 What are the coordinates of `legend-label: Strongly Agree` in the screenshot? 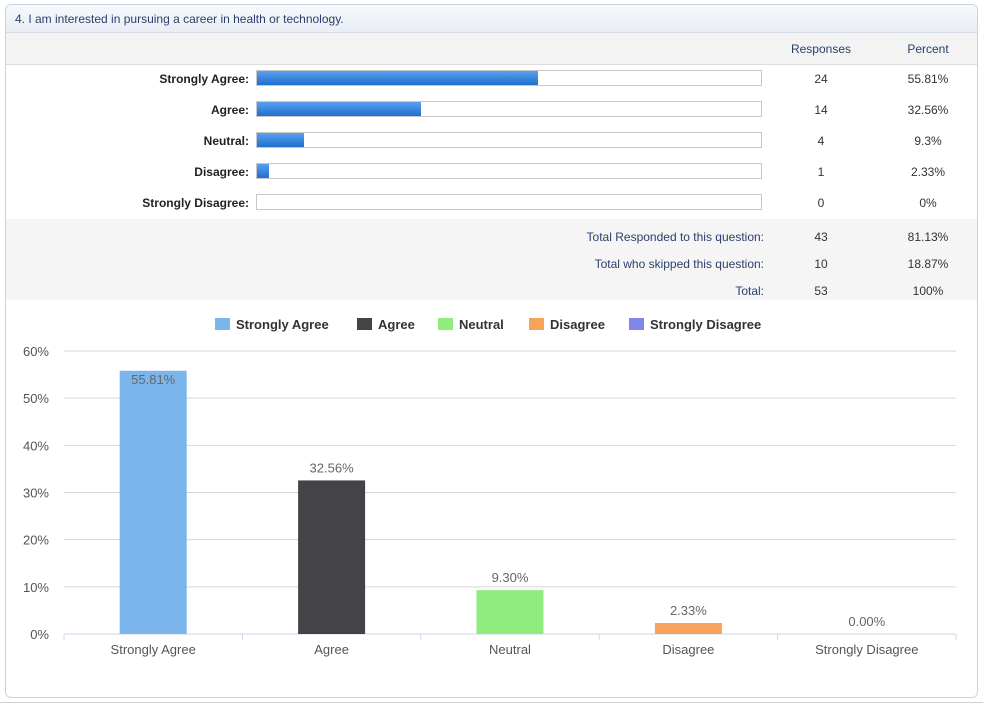 It's located at (282, 324).